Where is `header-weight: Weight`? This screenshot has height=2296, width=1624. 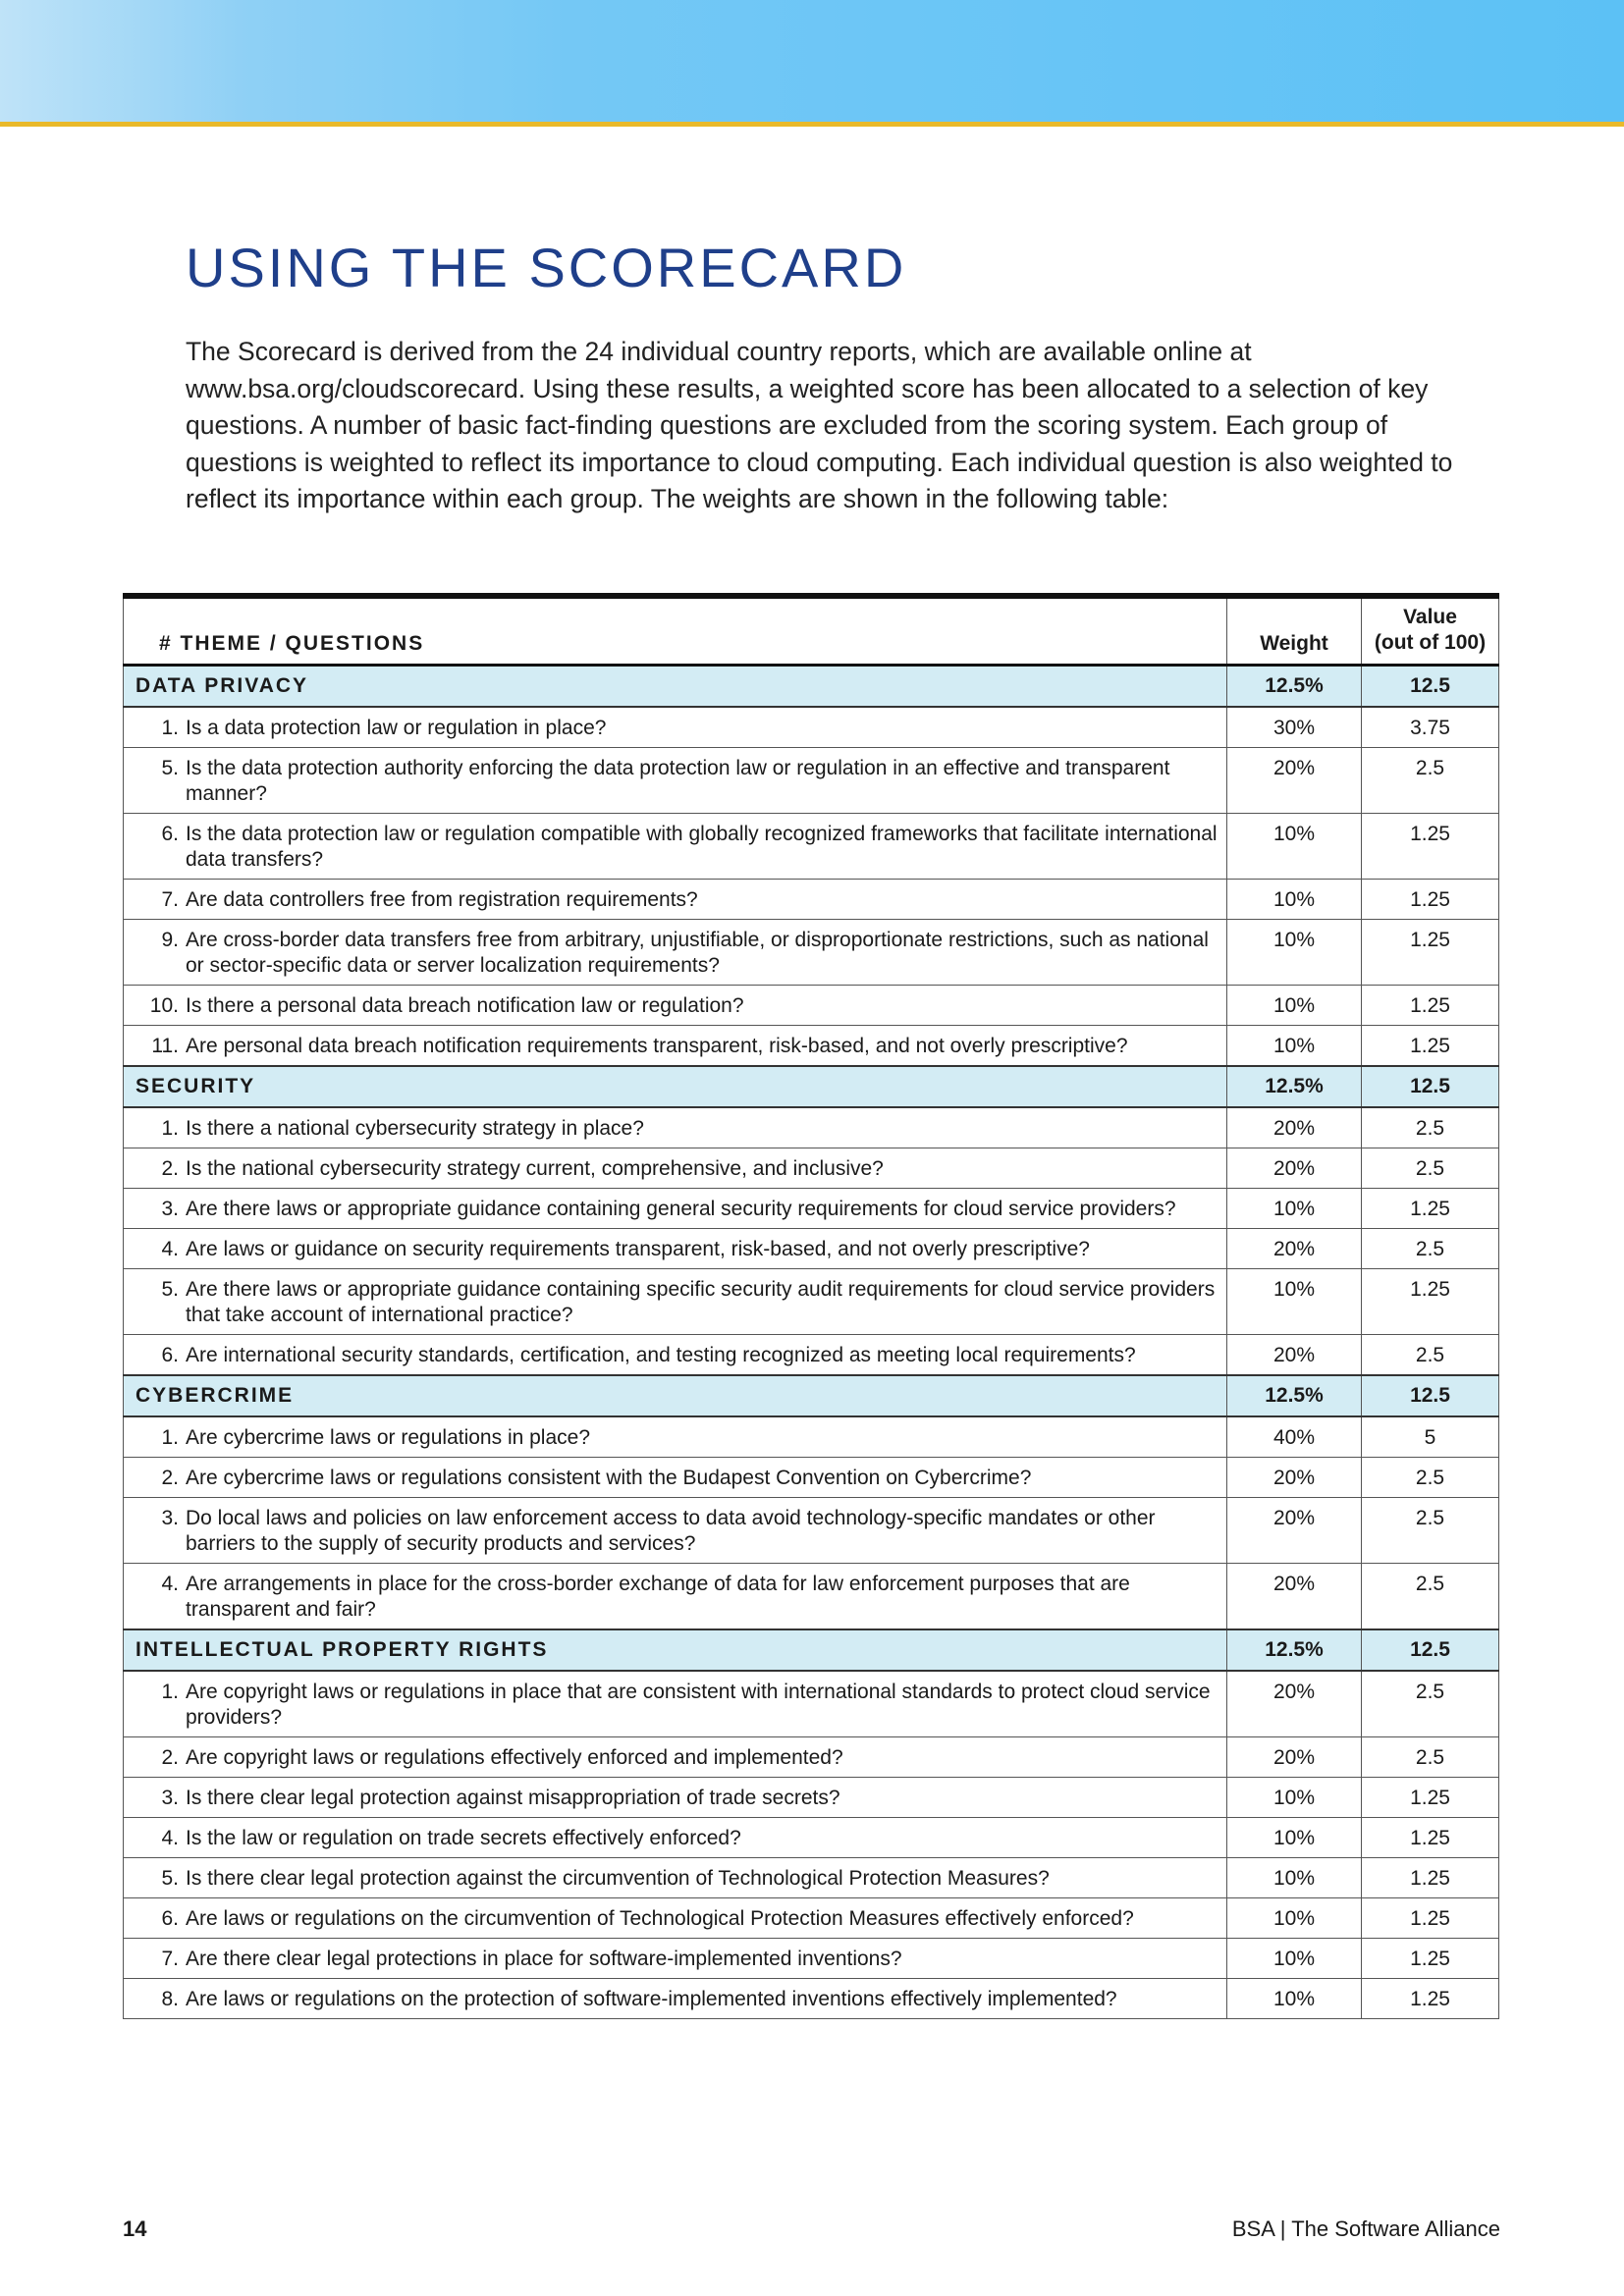
header-weight: Weight is located at coordinates (1294, 630).